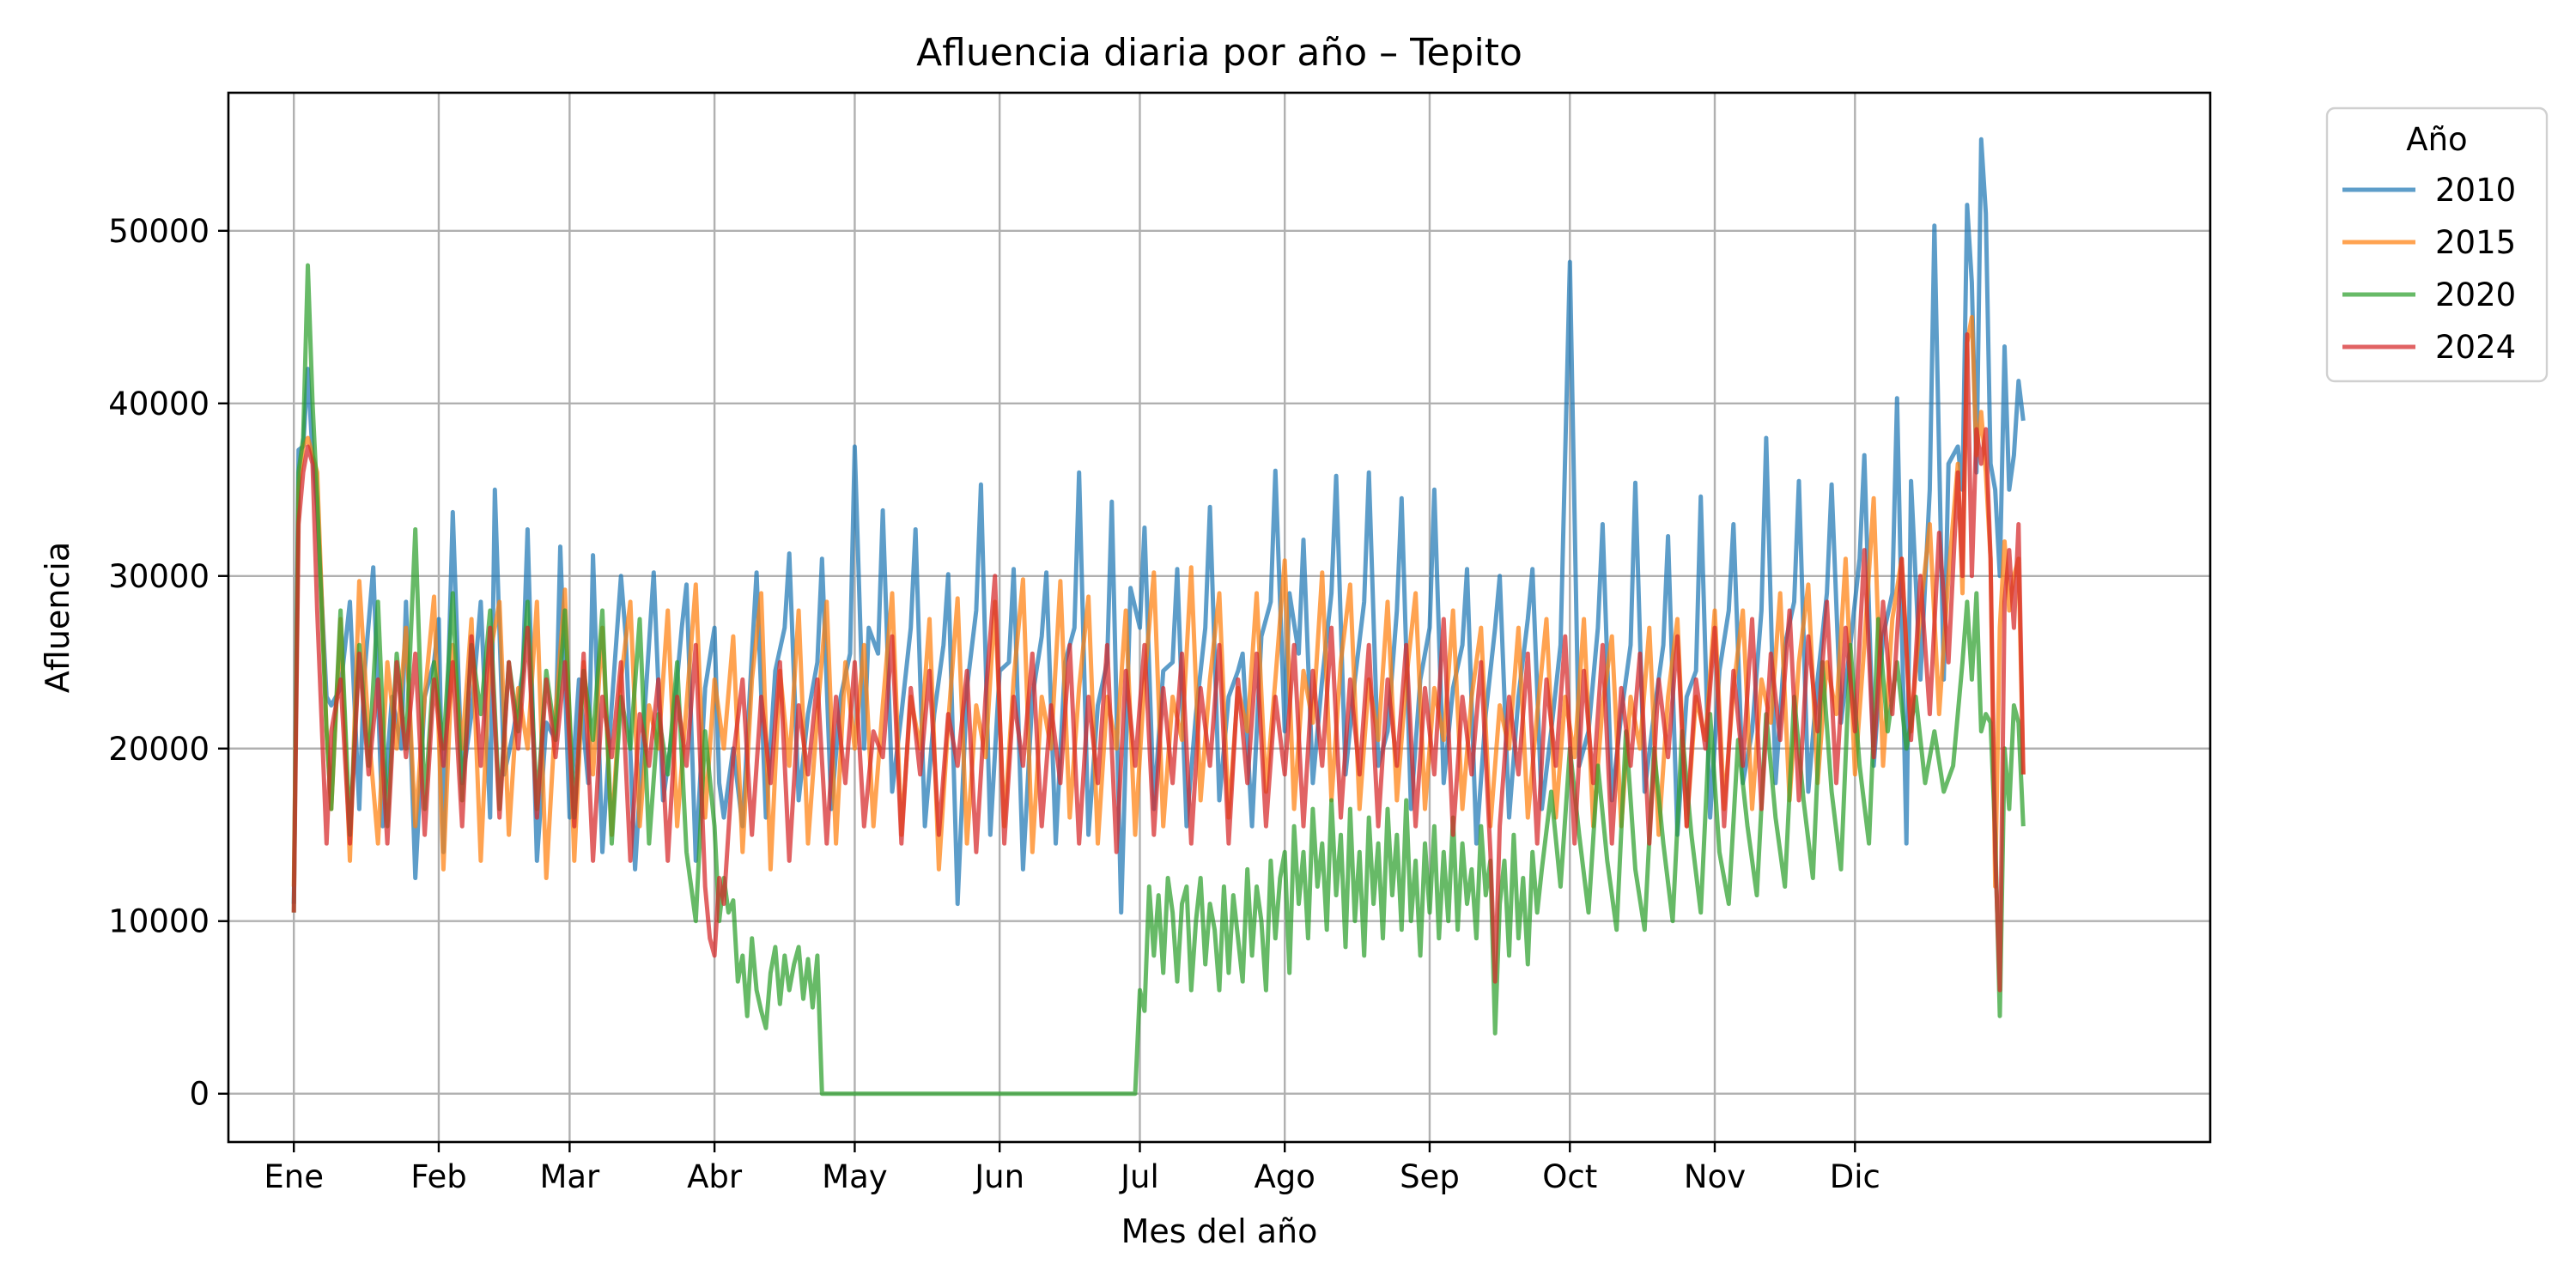 The height and width of the screenshot is (1288, 2576). I want to click on y-tick-label: 40000, so click(159, 404).